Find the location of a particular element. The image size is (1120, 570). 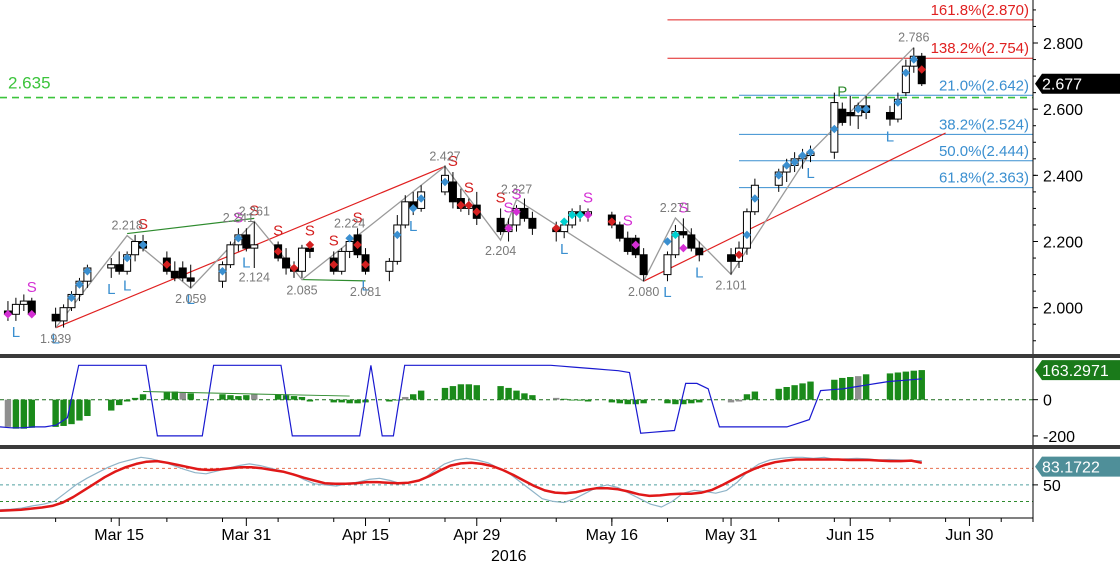

momentum-value-tag-text: 163.2971 is located at coordinates (1075, 371).